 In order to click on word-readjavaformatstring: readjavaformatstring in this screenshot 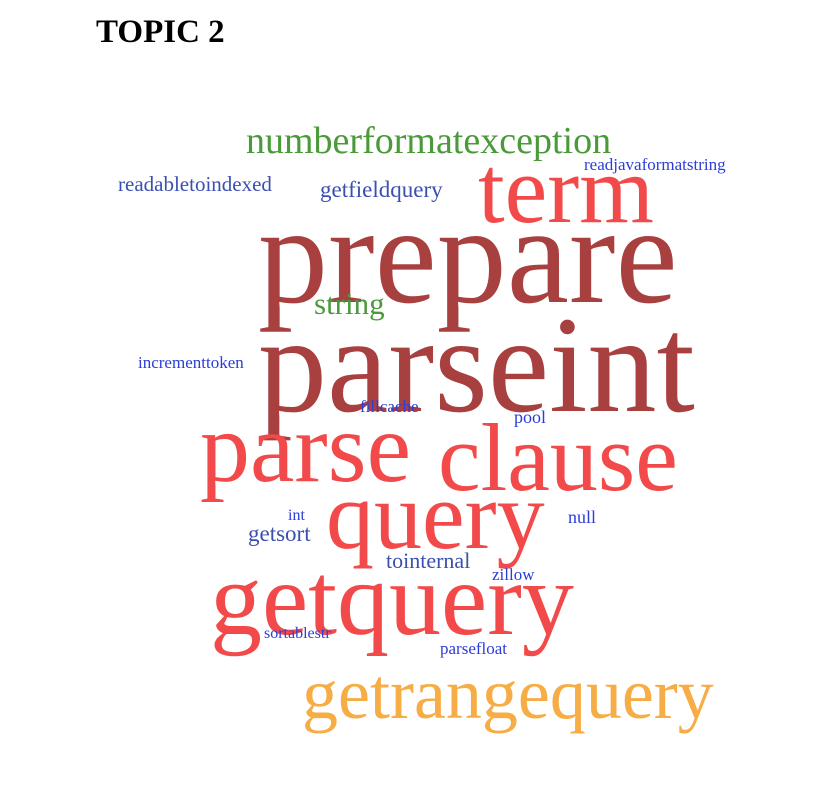, I will do `click(655, 164)`.